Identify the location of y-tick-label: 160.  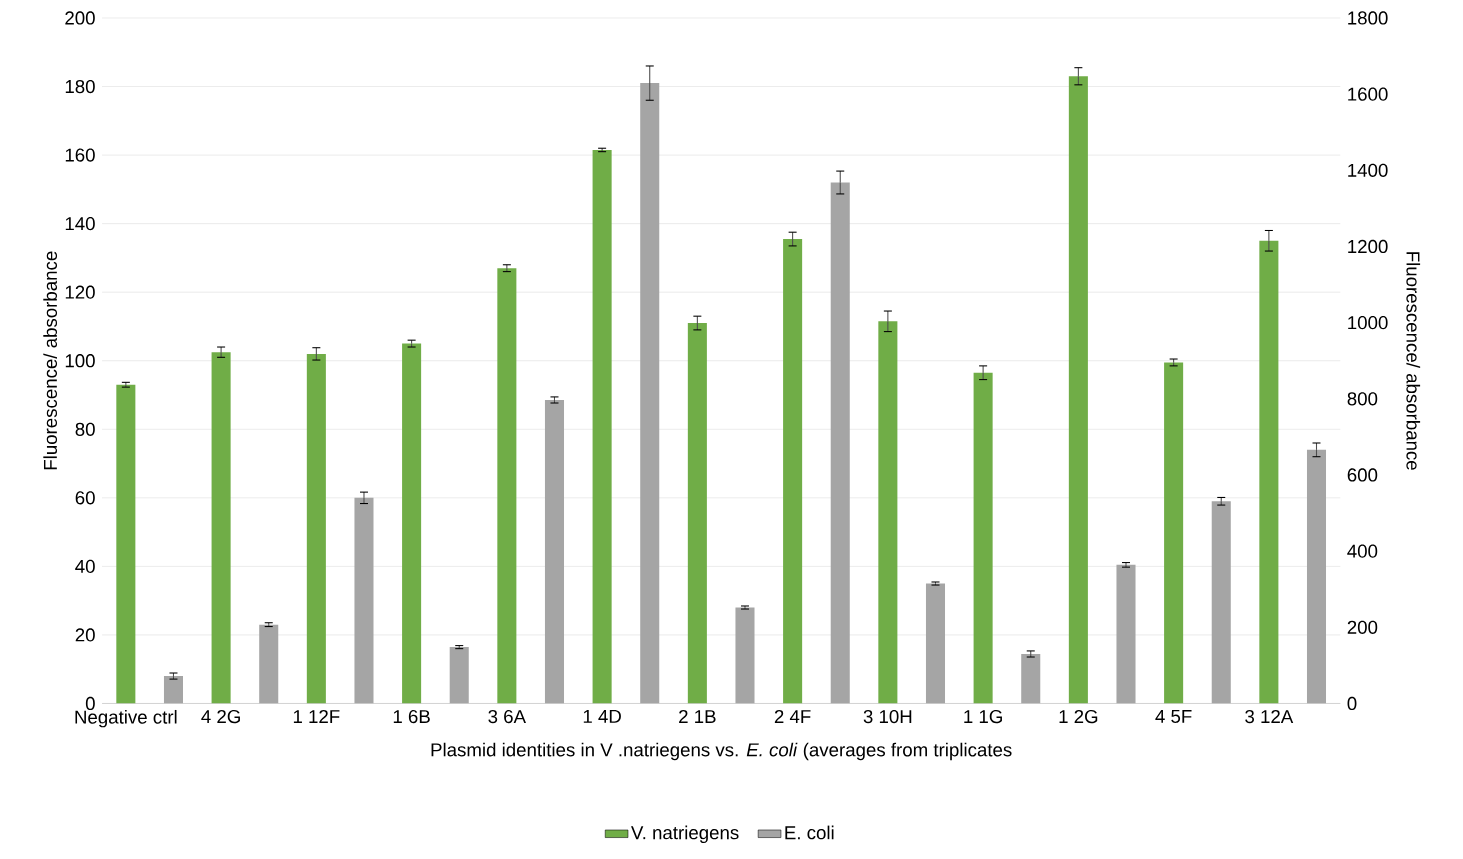
(80, 155).